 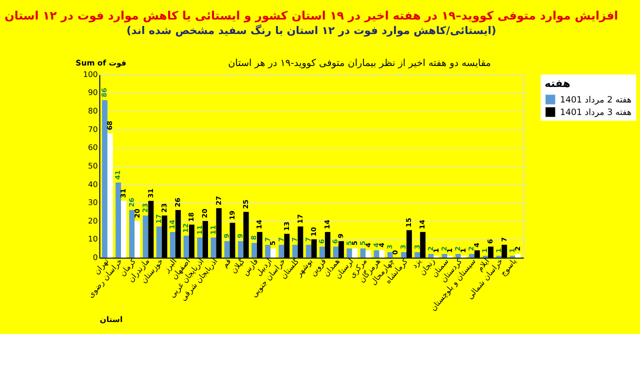 I want to click on y-tick-label: 90, so click(x=93, y=93).